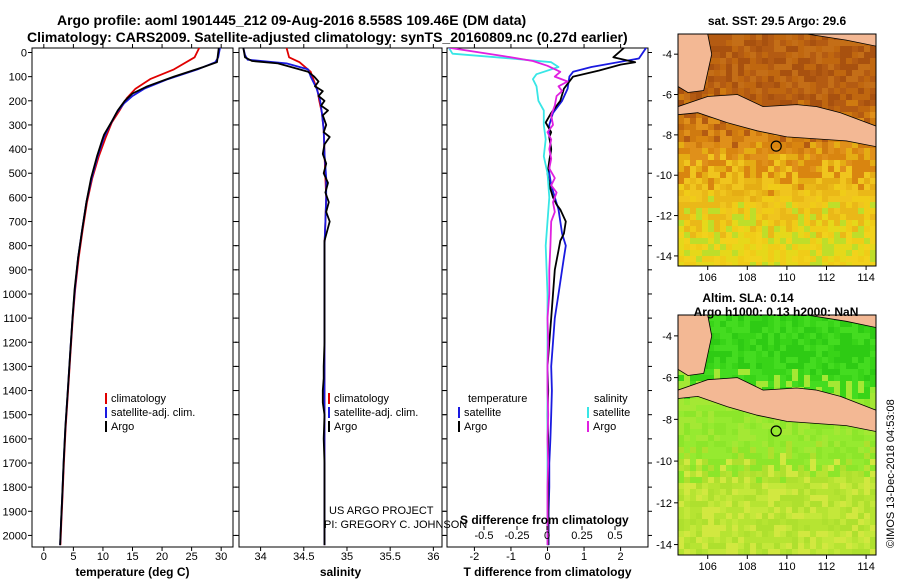 Image resolution: width=900 pixels, height=580 pixels. Describe the element at coordinates (891, 473) in the screenshot. I see `imos-credit: ©IMOS 13-Dec-2018 04:53:08` at that location.